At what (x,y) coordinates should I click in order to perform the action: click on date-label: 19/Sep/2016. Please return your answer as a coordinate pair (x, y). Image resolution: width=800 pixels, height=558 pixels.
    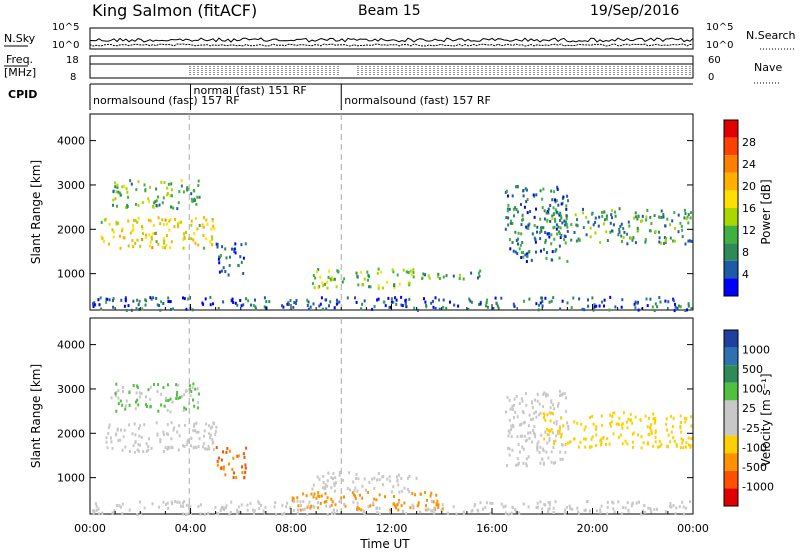
    Looking at the image, I should click on (634, 11).